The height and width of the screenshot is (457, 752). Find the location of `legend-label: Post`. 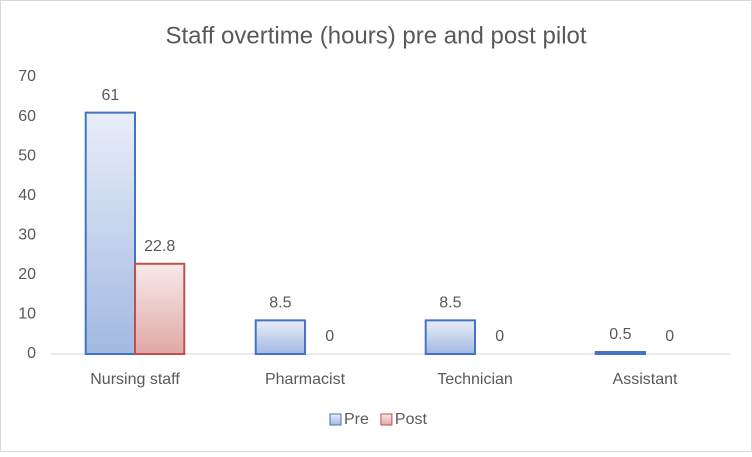

legend-label: Post is located at coordinates (411, 419).